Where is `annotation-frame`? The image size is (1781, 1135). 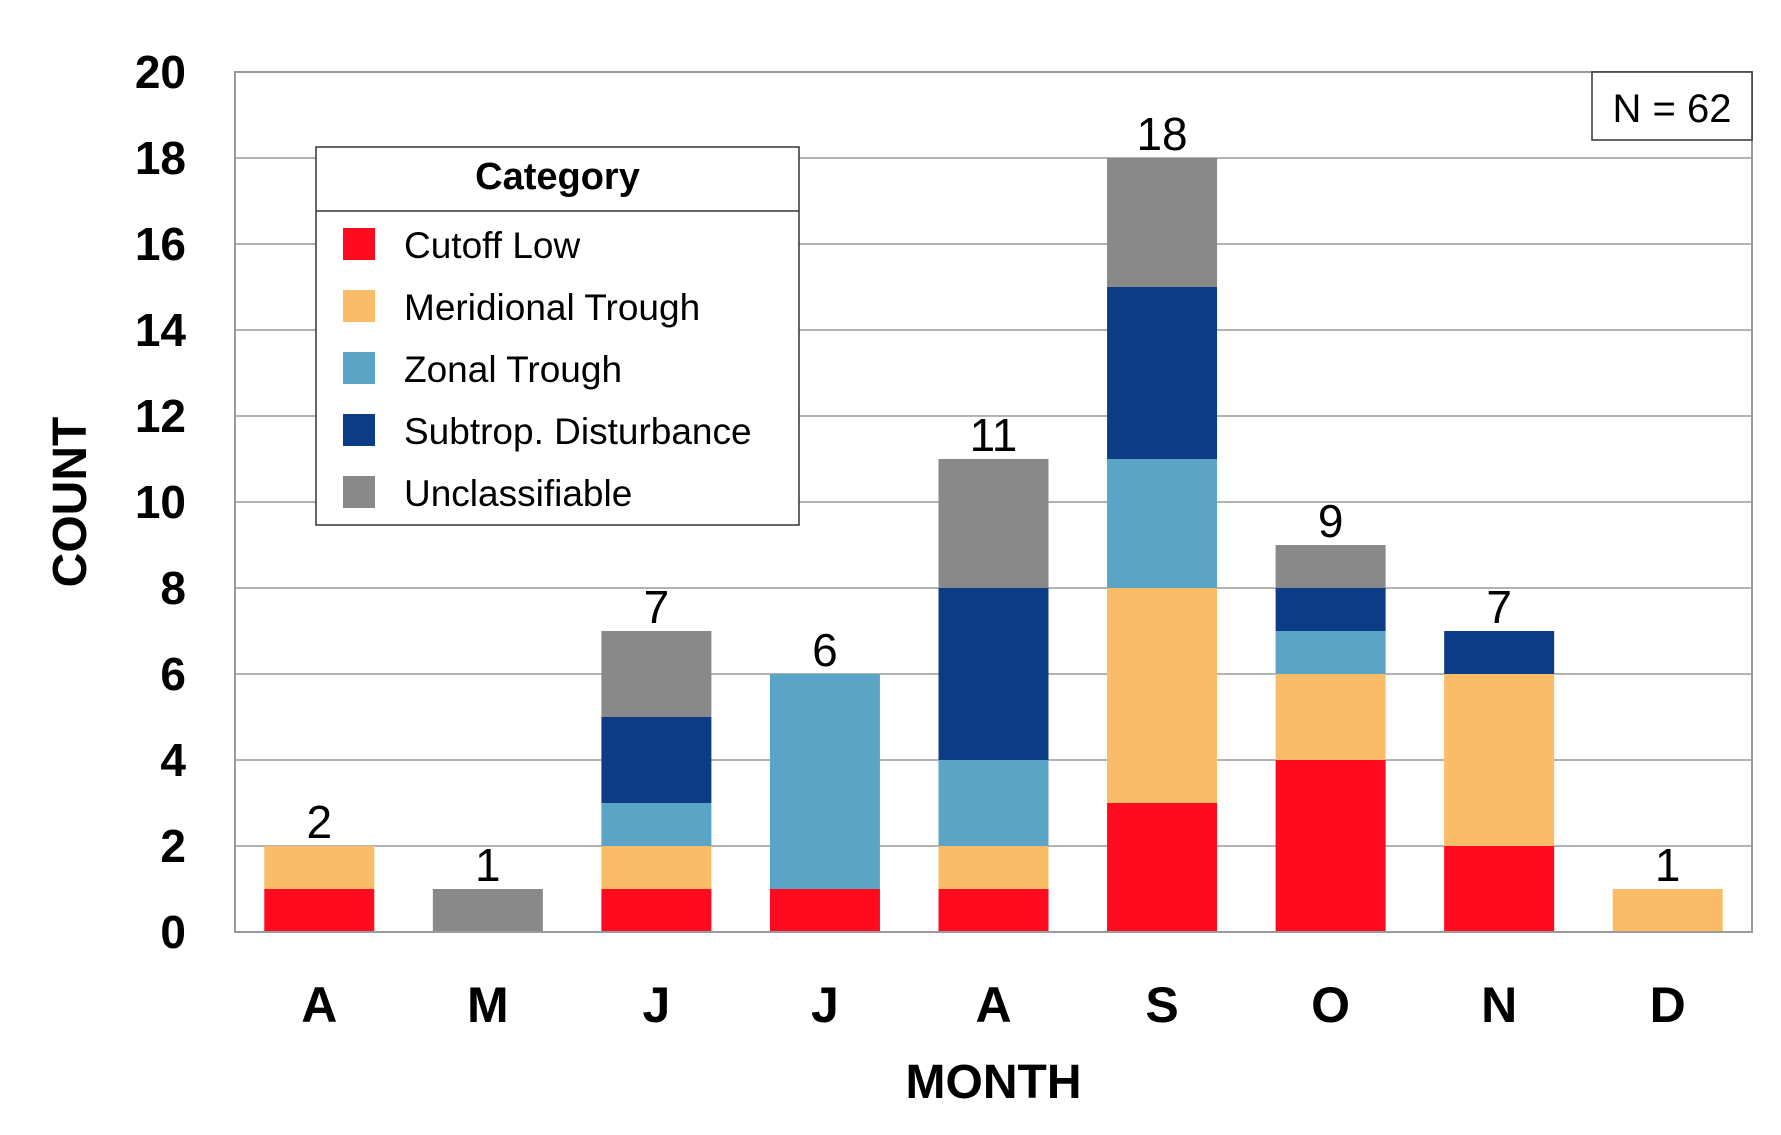 annotation-frame is located at coordinates (1672, 106).